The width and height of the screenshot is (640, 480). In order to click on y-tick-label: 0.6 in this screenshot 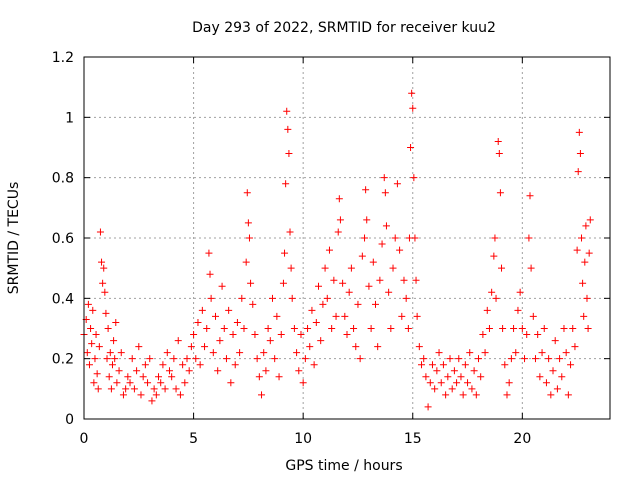, I will do `click(63, 239)`.